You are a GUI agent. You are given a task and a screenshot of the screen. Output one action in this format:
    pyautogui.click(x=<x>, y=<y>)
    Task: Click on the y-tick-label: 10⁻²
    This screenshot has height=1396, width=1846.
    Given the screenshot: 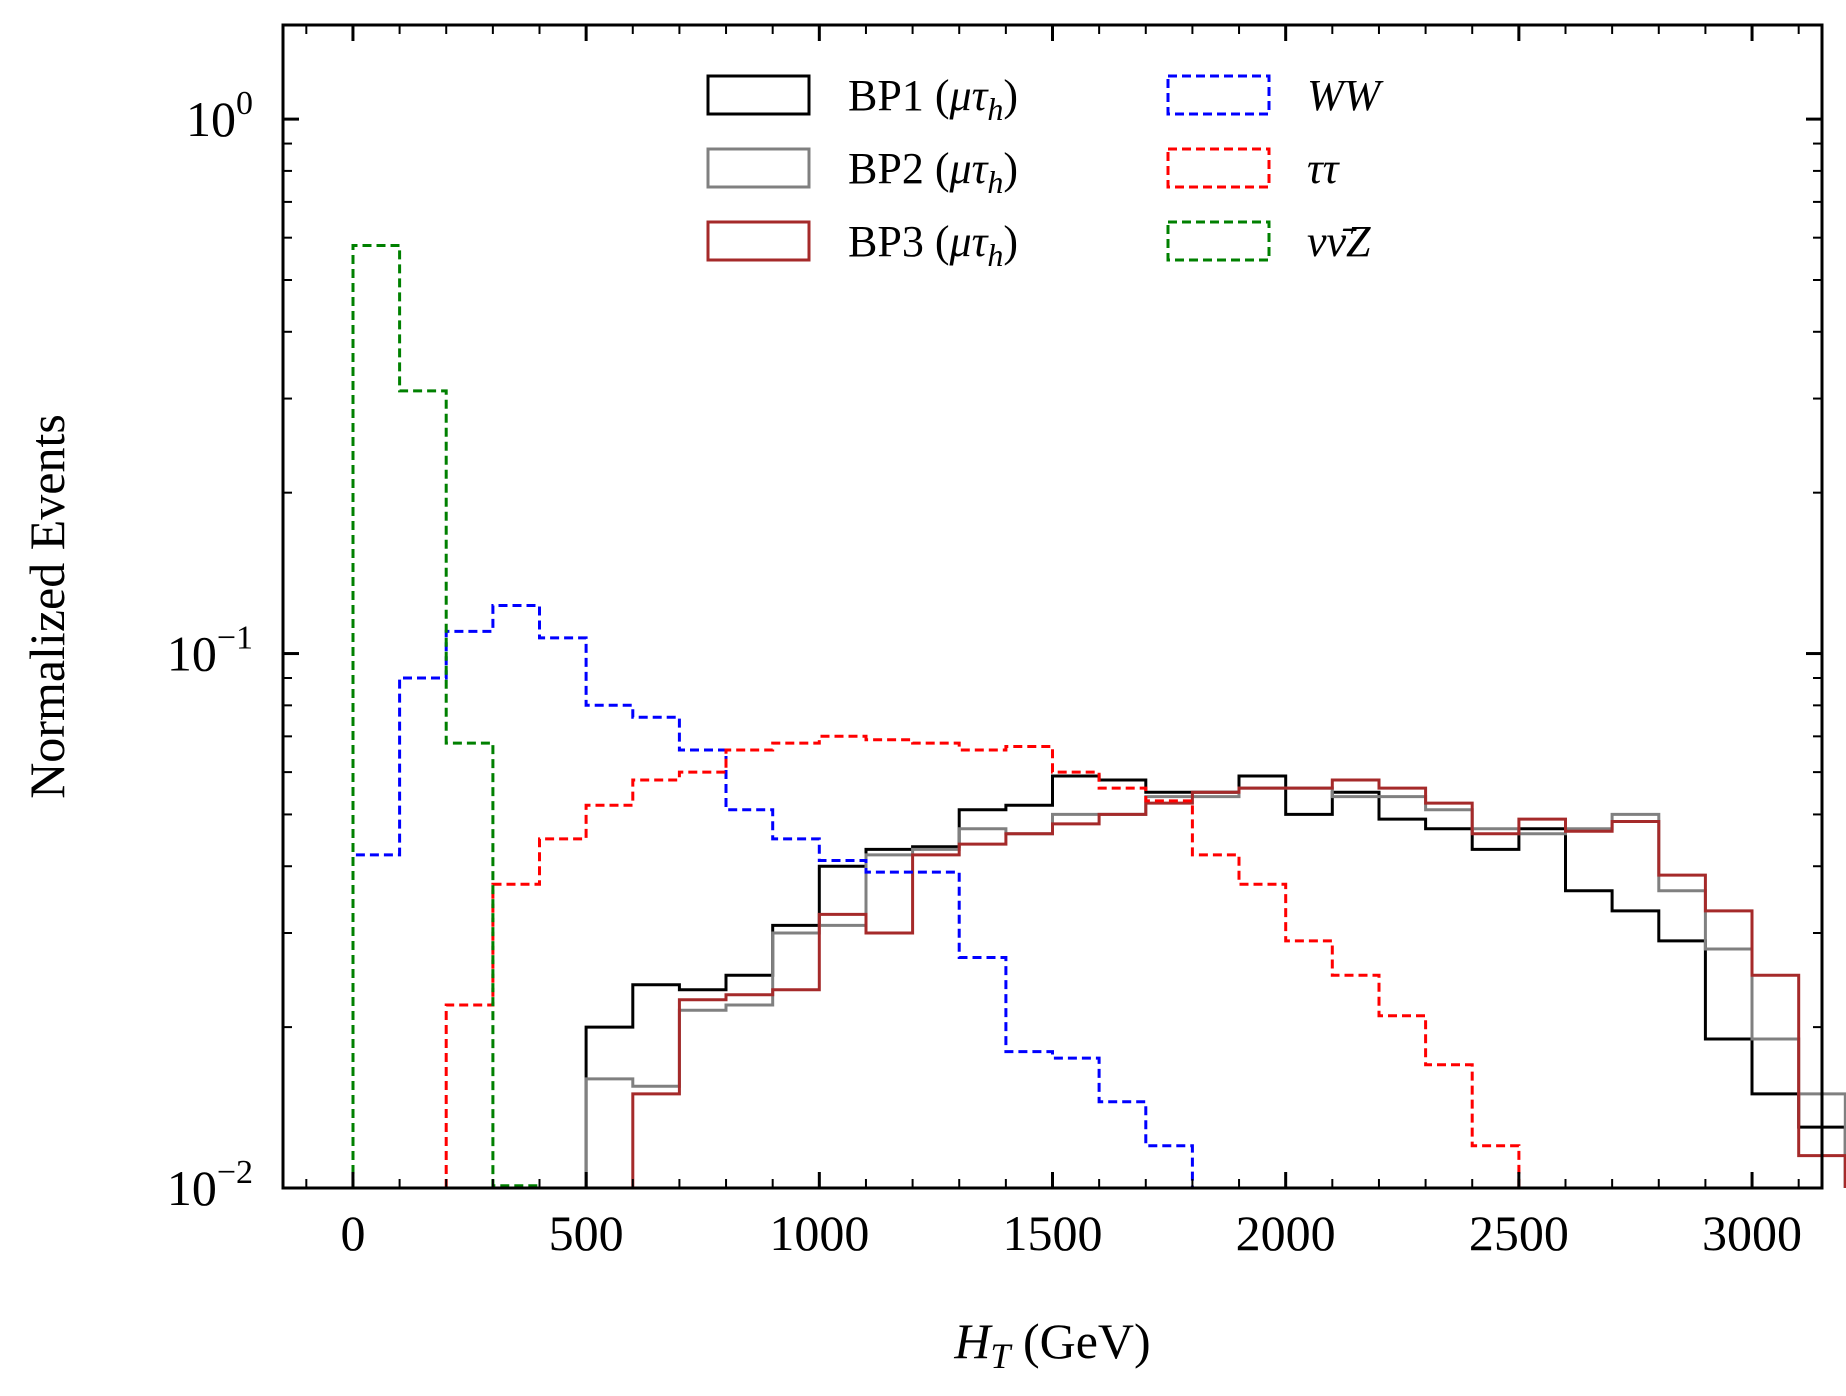 What is the action you would take?
    pyautogui.click(x=210, y=1185)
    